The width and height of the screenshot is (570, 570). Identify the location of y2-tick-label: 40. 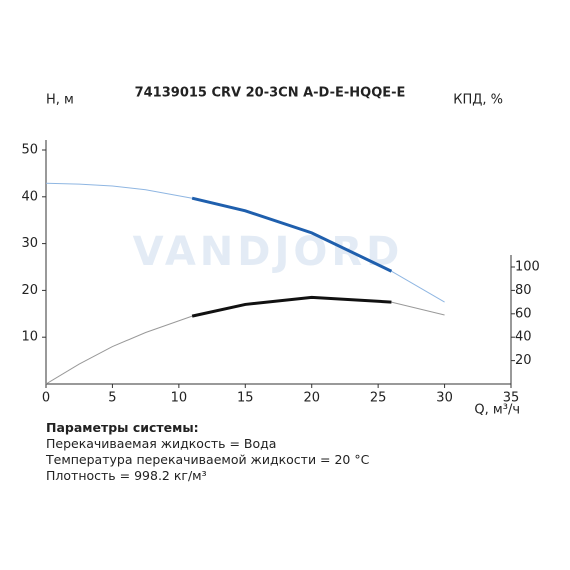
(523, 337).